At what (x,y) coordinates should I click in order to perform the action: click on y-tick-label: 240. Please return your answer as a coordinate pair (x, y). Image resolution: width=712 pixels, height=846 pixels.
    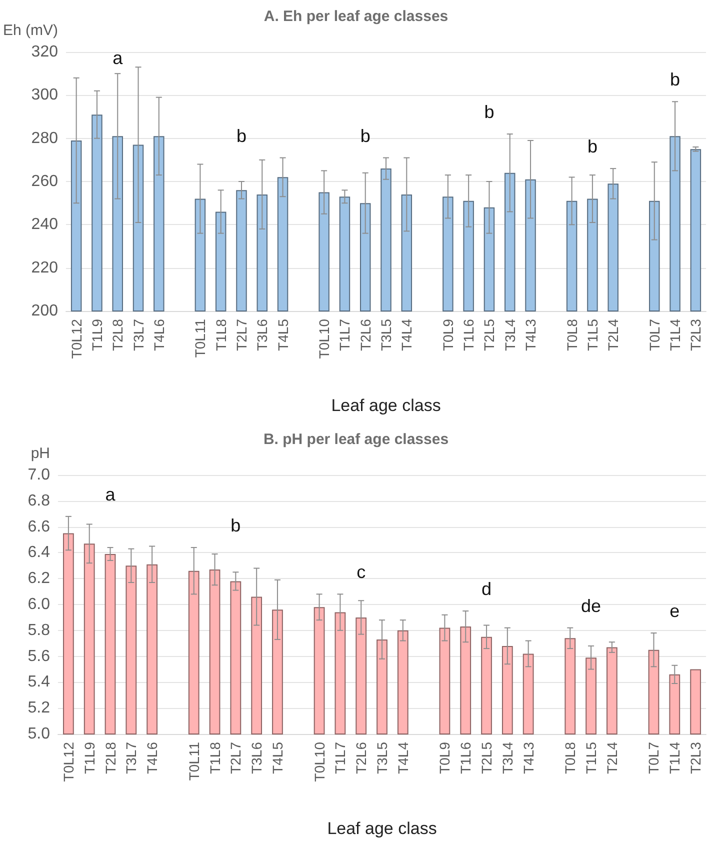
    Looking at the image, I should click on (44, 225).